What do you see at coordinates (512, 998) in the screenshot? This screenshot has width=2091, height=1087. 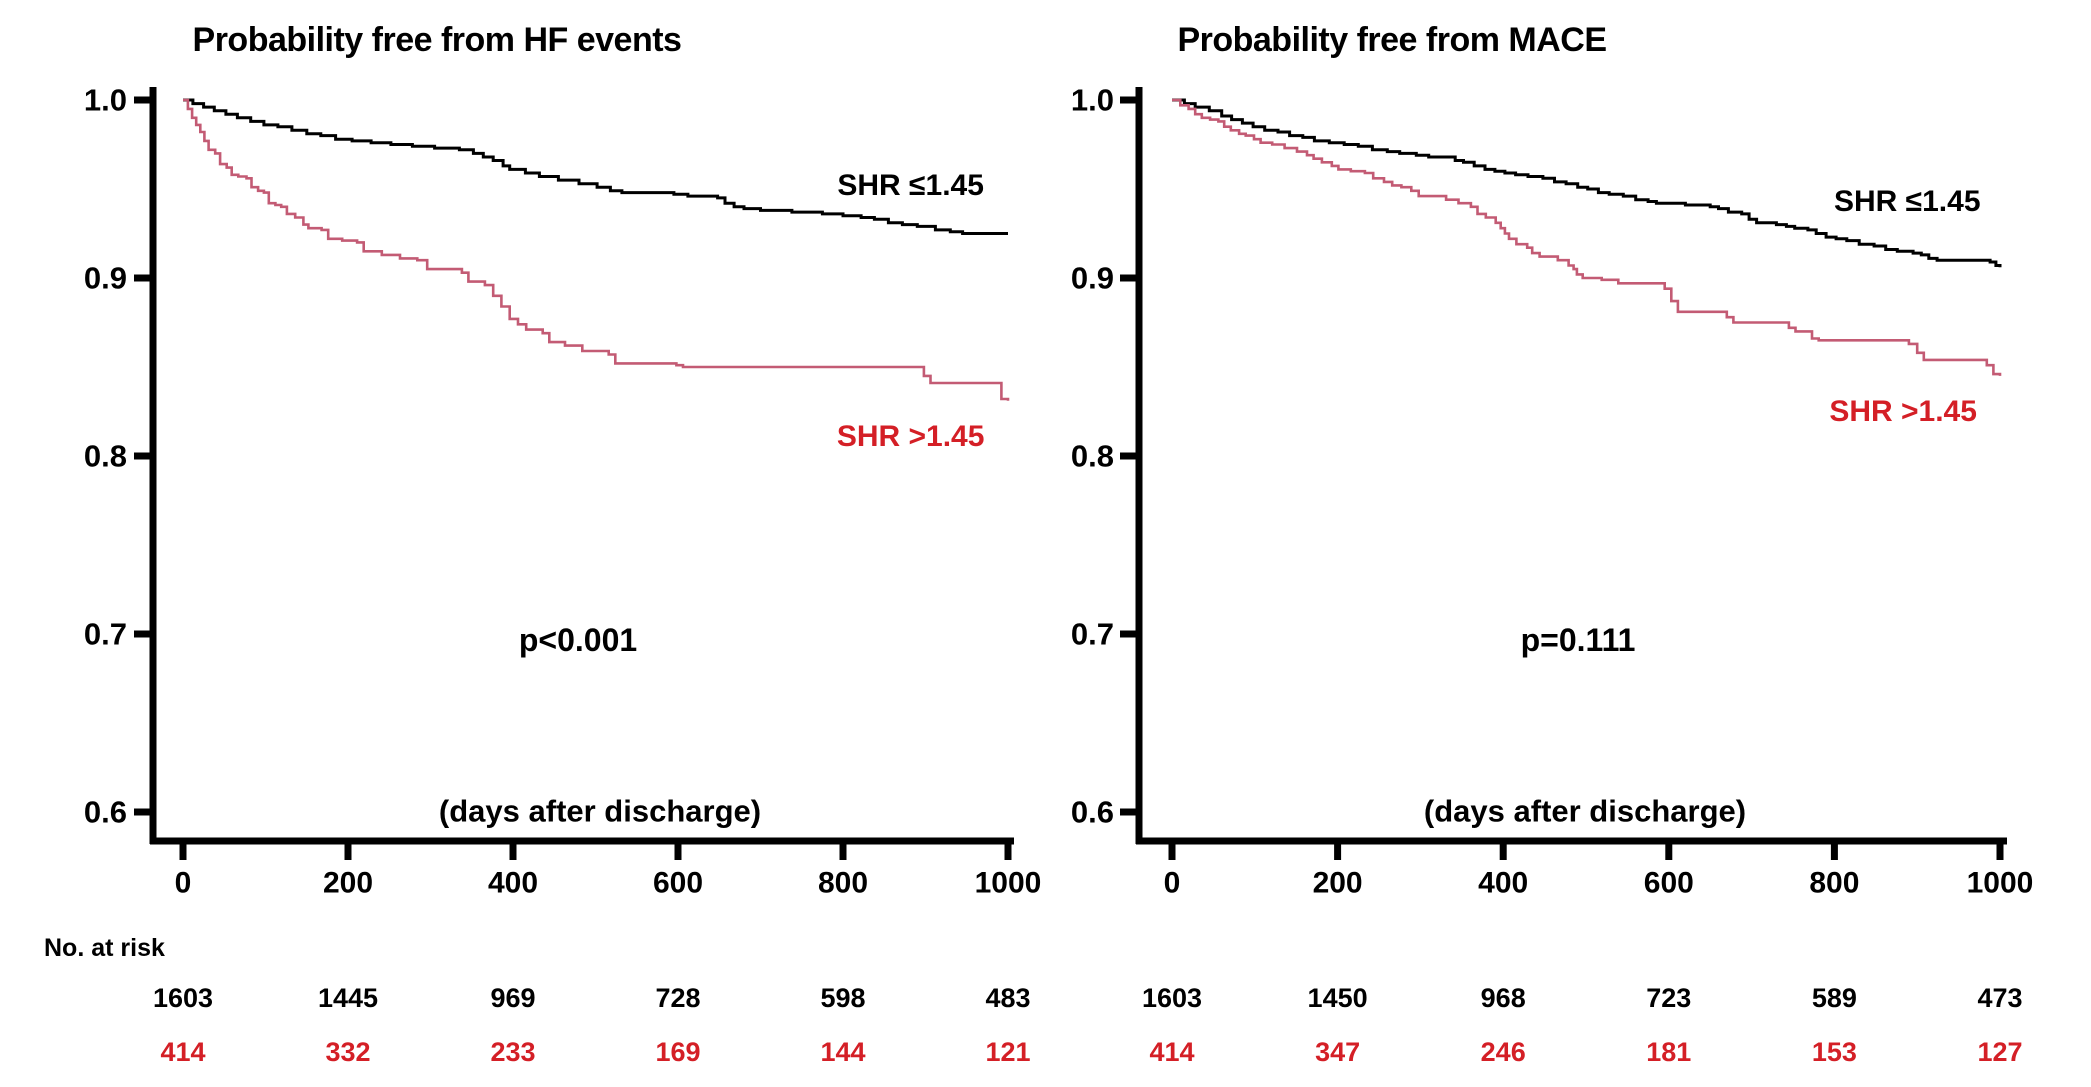 I see `risk-value-low: 969` at bounding box center [512, 998].